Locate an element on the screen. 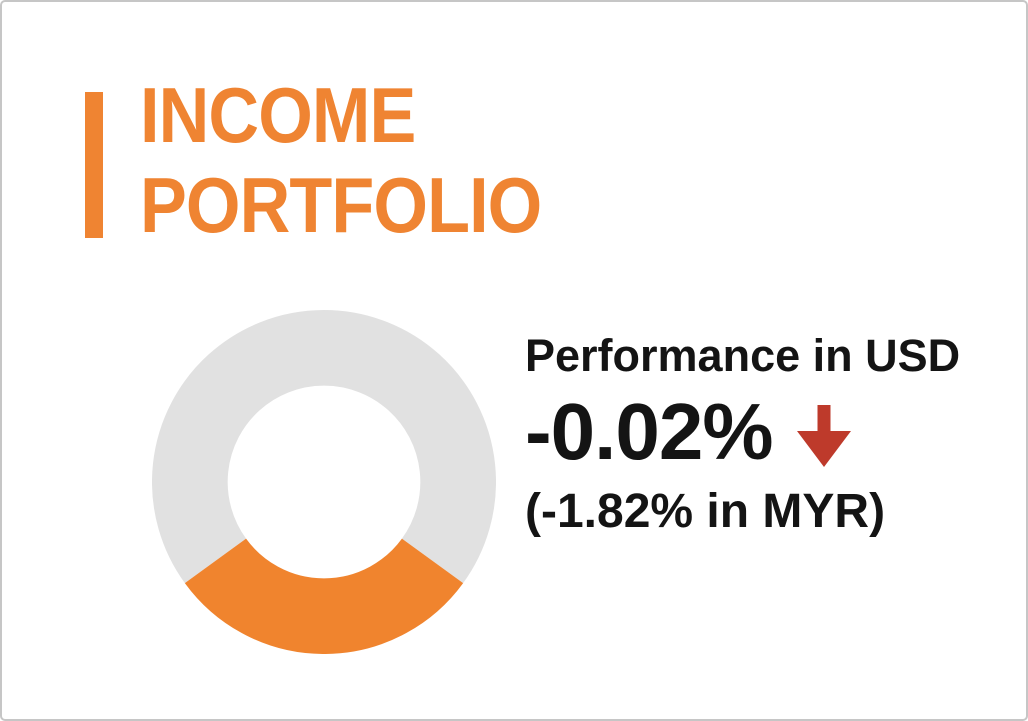 Image resolution: width=1028 pixels, height=721 pixels. performance-heading: Performance in USD is located at coordinates (743, 355).